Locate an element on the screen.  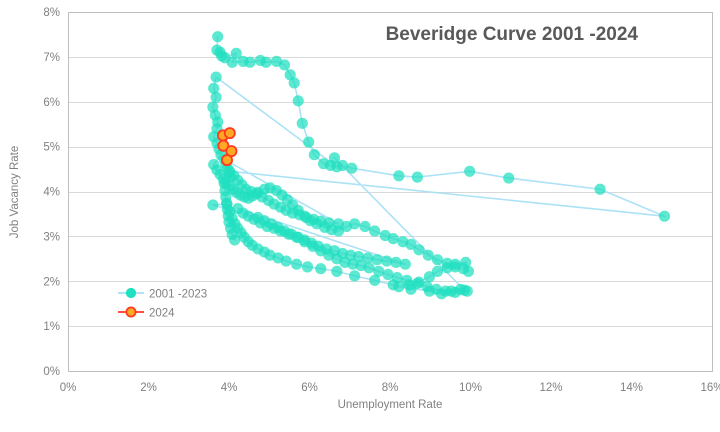
legend-label-0: 2001 -2023 is located at coordinates (178, 295).